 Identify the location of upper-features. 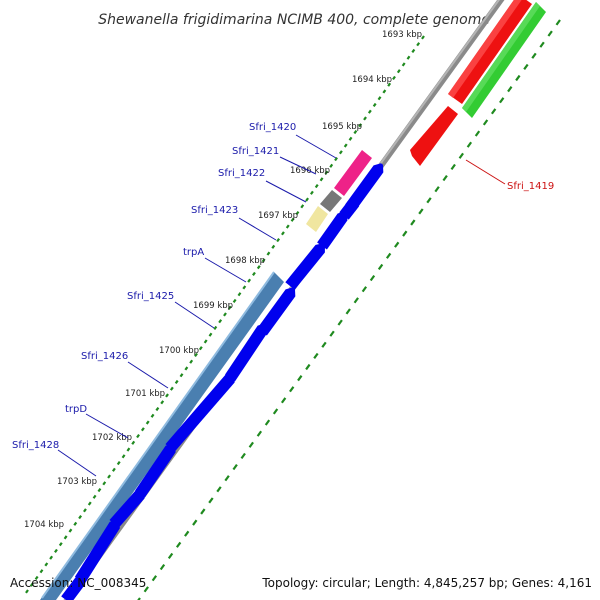
(339, 191).